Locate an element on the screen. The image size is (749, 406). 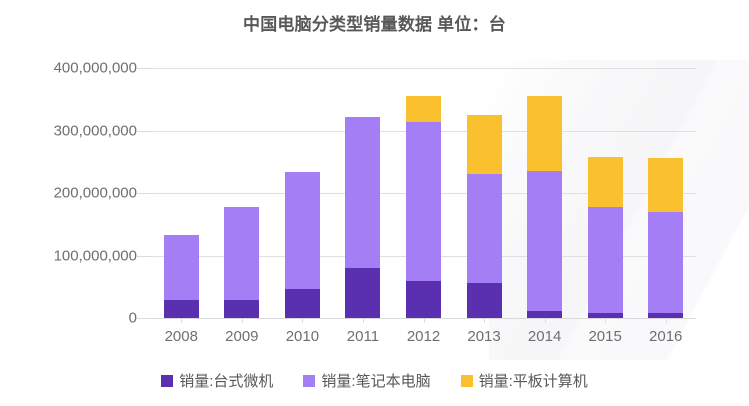
legend-item: 销量:台式微机 is located at coordinates (217, 380).